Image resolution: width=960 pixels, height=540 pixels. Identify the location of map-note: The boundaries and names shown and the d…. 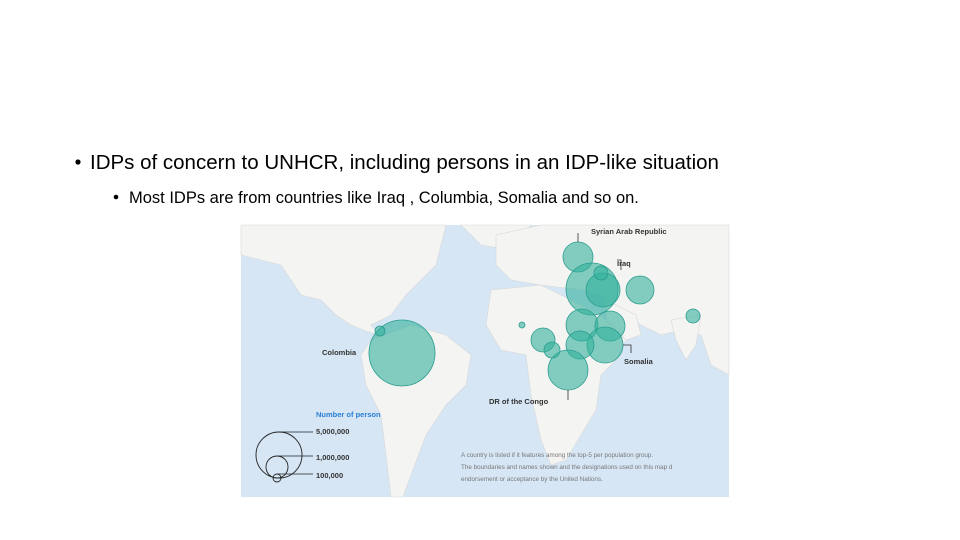
(567, 467).